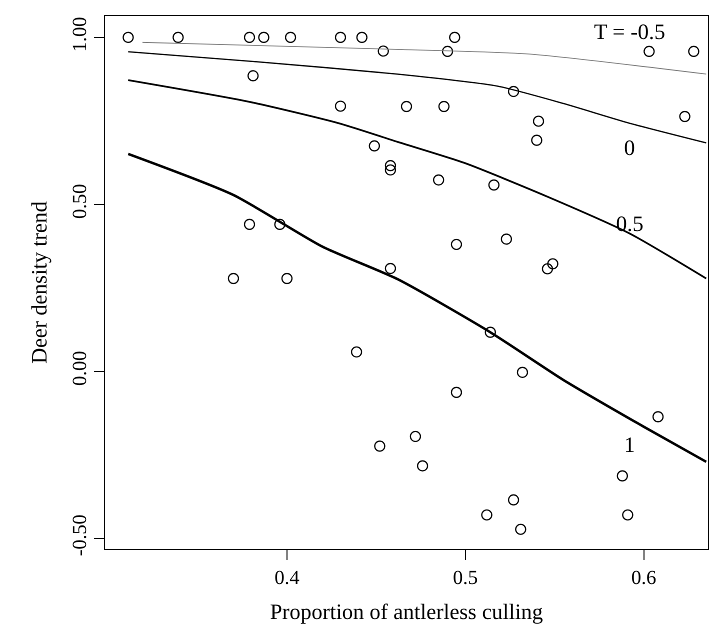 The width and height of the screenshot is (710, 641). Describe the element at coordinates (629, 147) in the screenshot. I see `series-label: 0` at that location.